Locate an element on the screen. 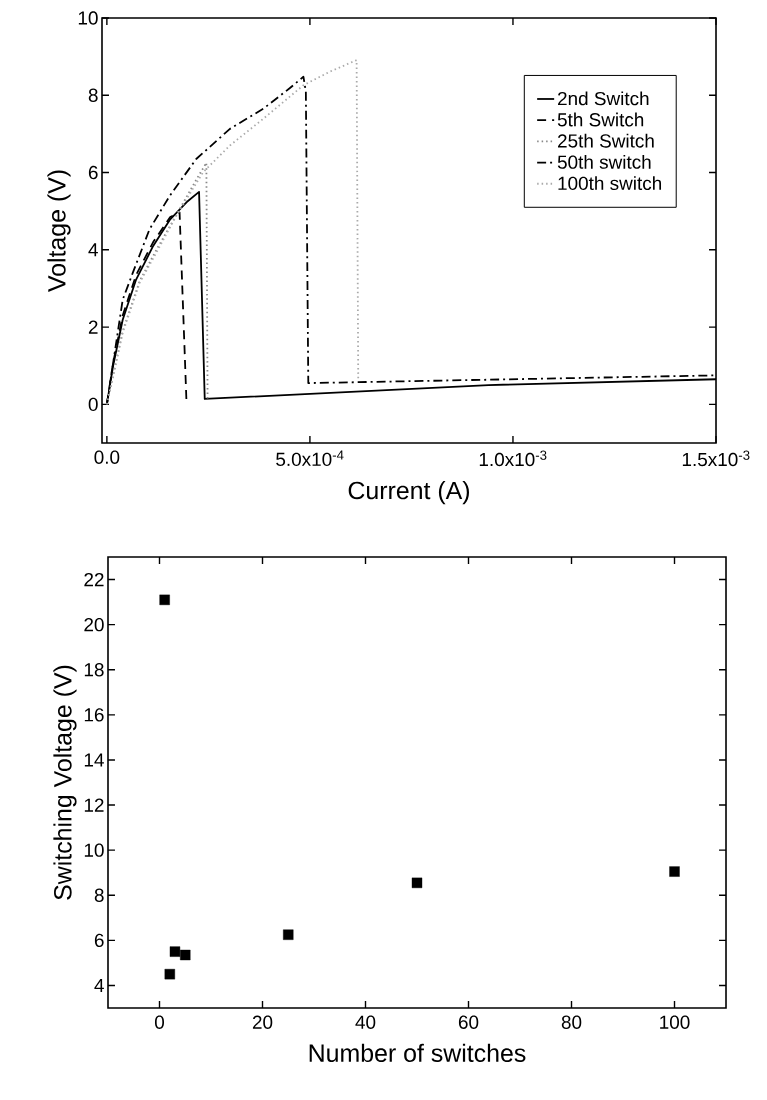 The image size is (767, 1100). y-tick-label: 20 is located at coordinates (94, 624).